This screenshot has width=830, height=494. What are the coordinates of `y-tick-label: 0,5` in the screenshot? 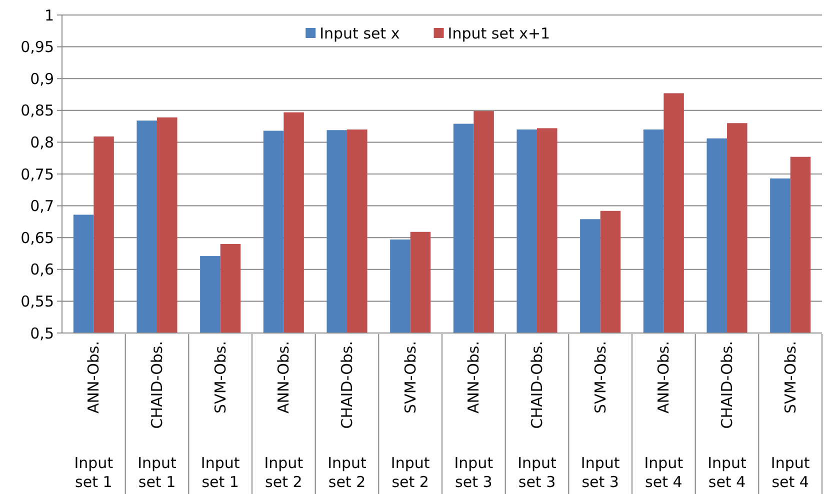 It's located at (42, 333).